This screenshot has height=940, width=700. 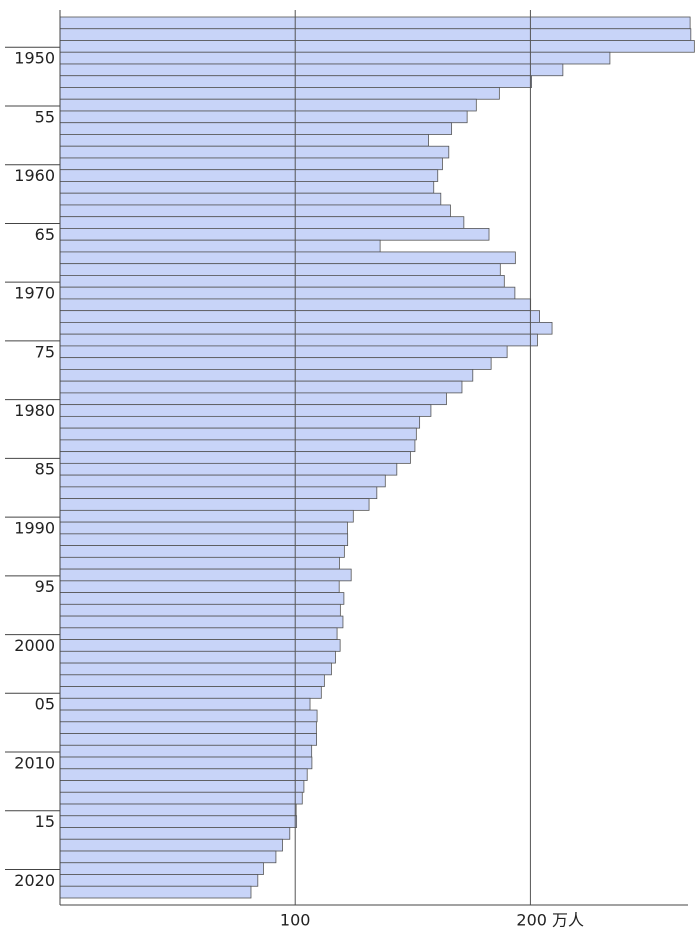 I want to click on y-tick-label: 95, so click(x=45, y=586).